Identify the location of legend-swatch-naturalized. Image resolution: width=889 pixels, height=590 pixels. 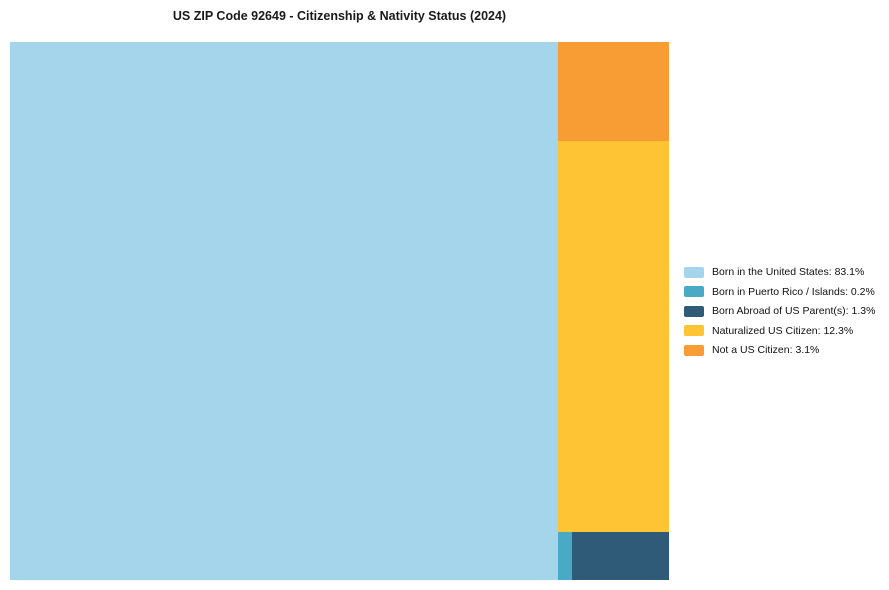
(694, 330).